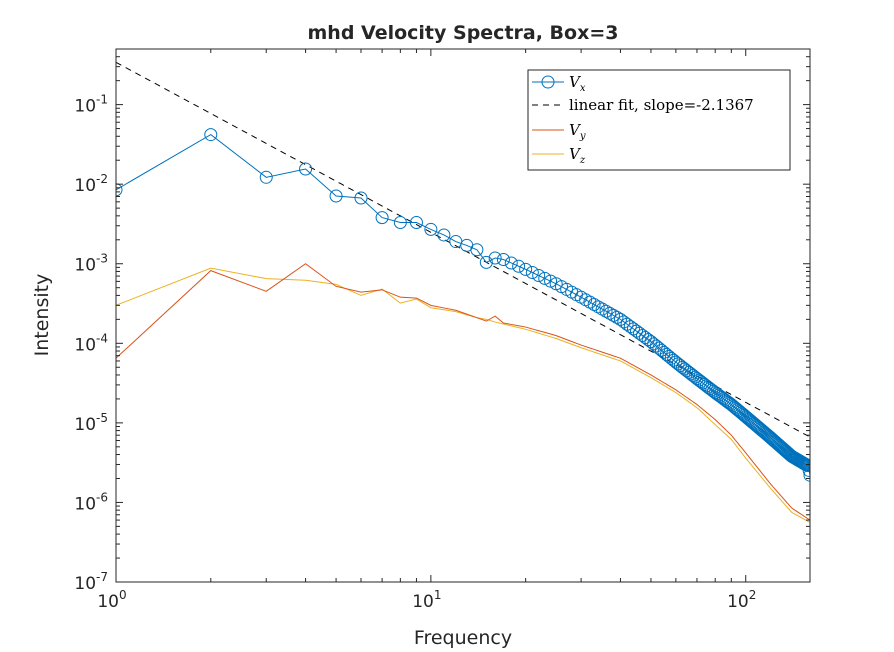 The width and height of the screenshot is (894, 652). Describe the element at coordinates (111, 600) in the screenshot. I see `x-tick-label-0: 10⁰` at that location.